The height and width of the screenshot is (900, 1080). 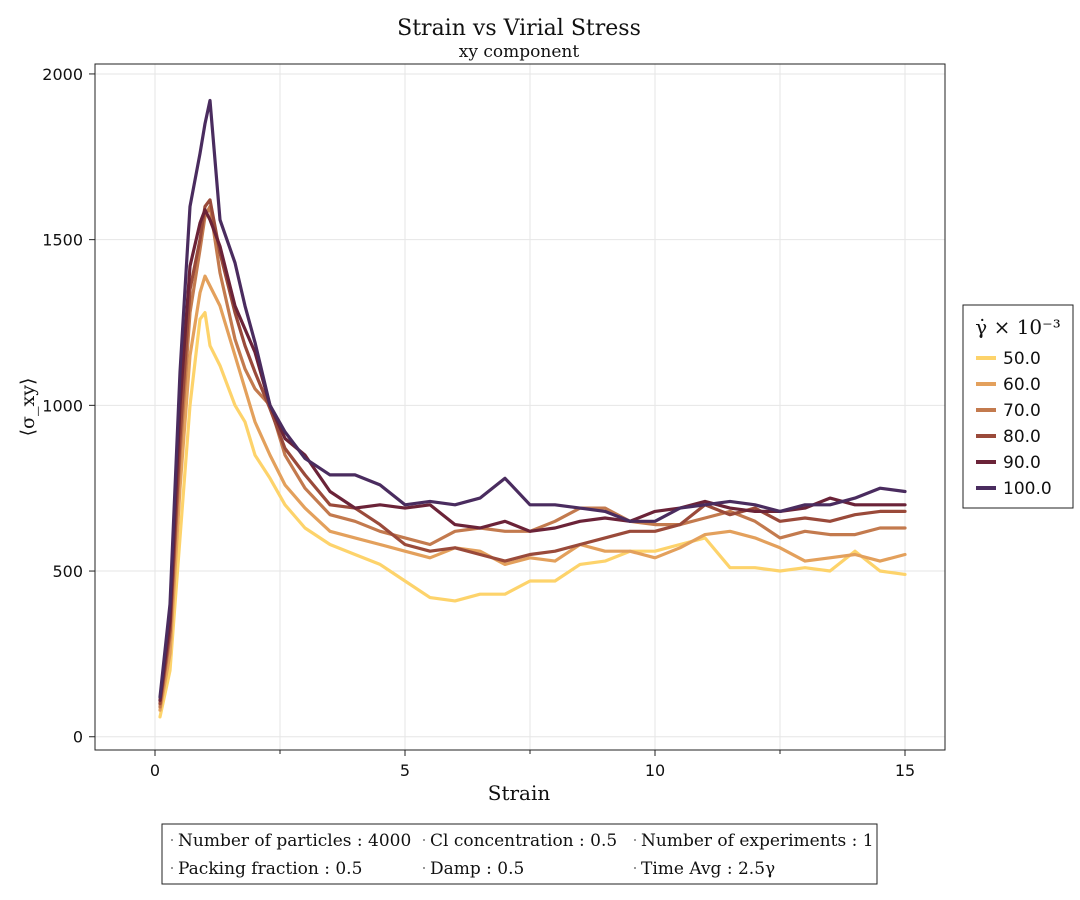 What do you see at coordinates (405, 770) in the screenshot?
I see `x-tick-label: 5` at bounding box center [405, 770].